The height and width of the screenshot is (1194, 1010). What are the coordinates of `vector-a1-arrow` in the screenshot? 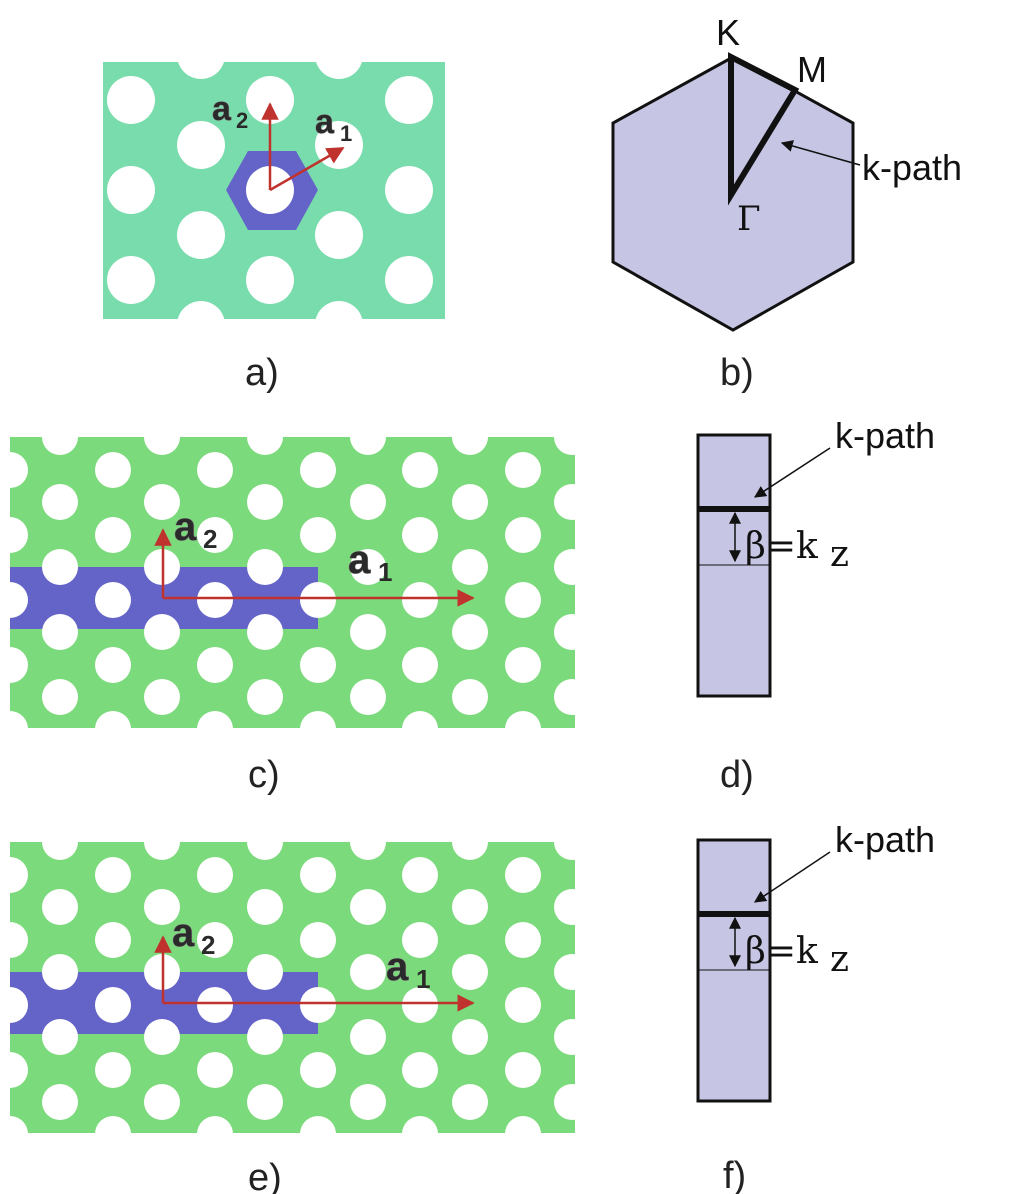 It's located at (307, 169).